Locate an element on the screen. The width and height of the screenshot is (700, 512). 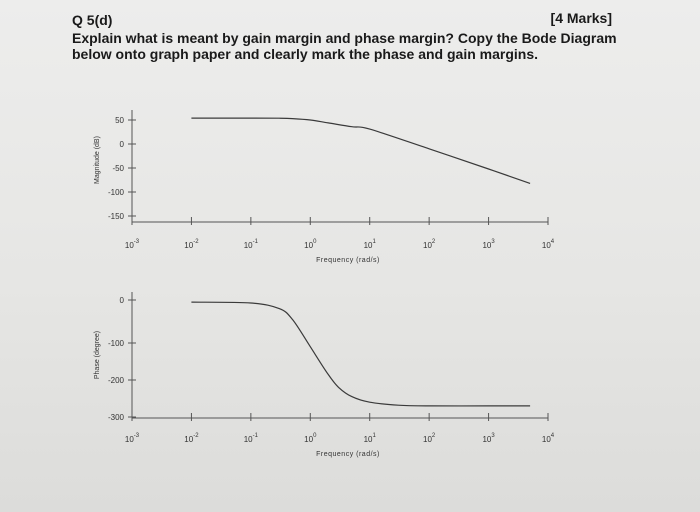
magnitude-x-tick-label: 10⁰ is located at coordinates (310, 244).